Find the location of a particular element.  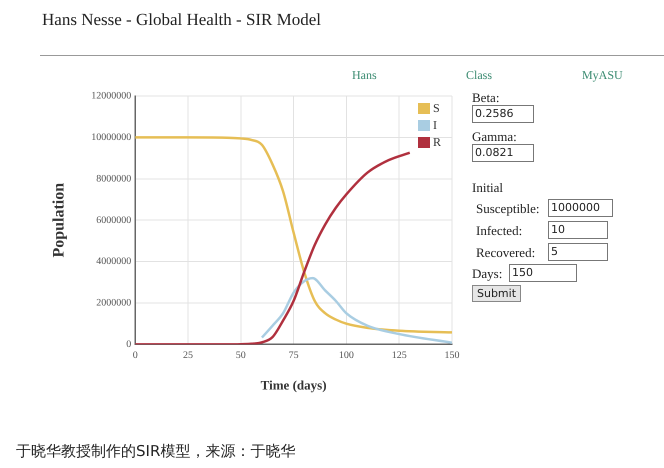

line-series is located at coordinates (356, 310).